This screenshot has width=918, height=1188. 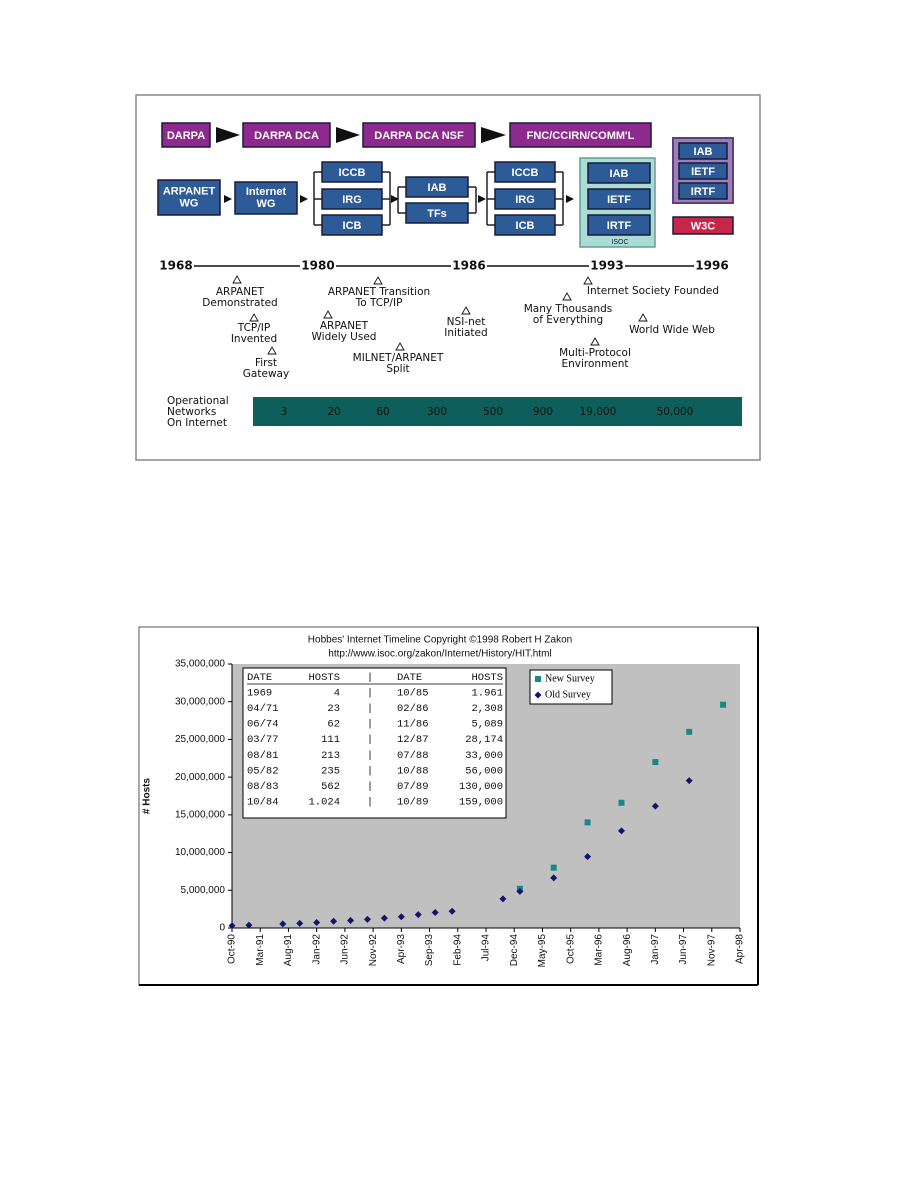 I want to click on x-tick-label: Feb-94, so click(x=457, y=950).